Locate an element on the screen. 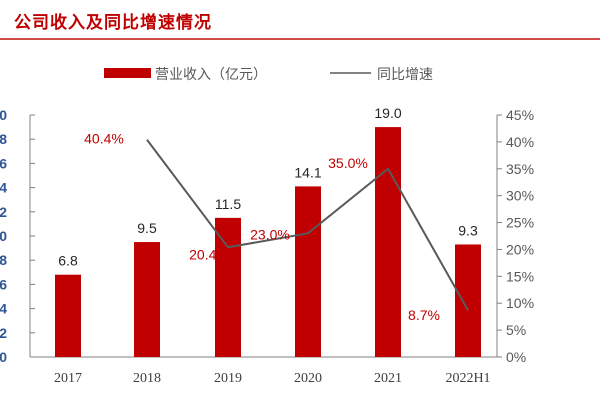  growth-value-label: 23.0% is located at coordinates (270, 234).